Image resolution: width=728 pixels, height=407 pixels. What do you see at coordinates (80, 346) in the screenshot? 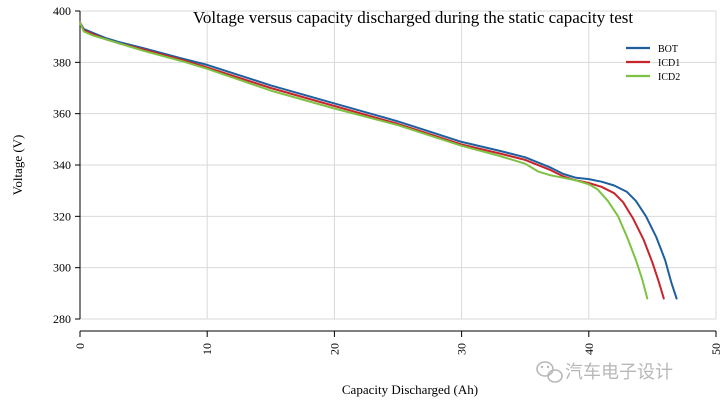
I see `x-tick-label: 0` at bounding box center [80, 346].